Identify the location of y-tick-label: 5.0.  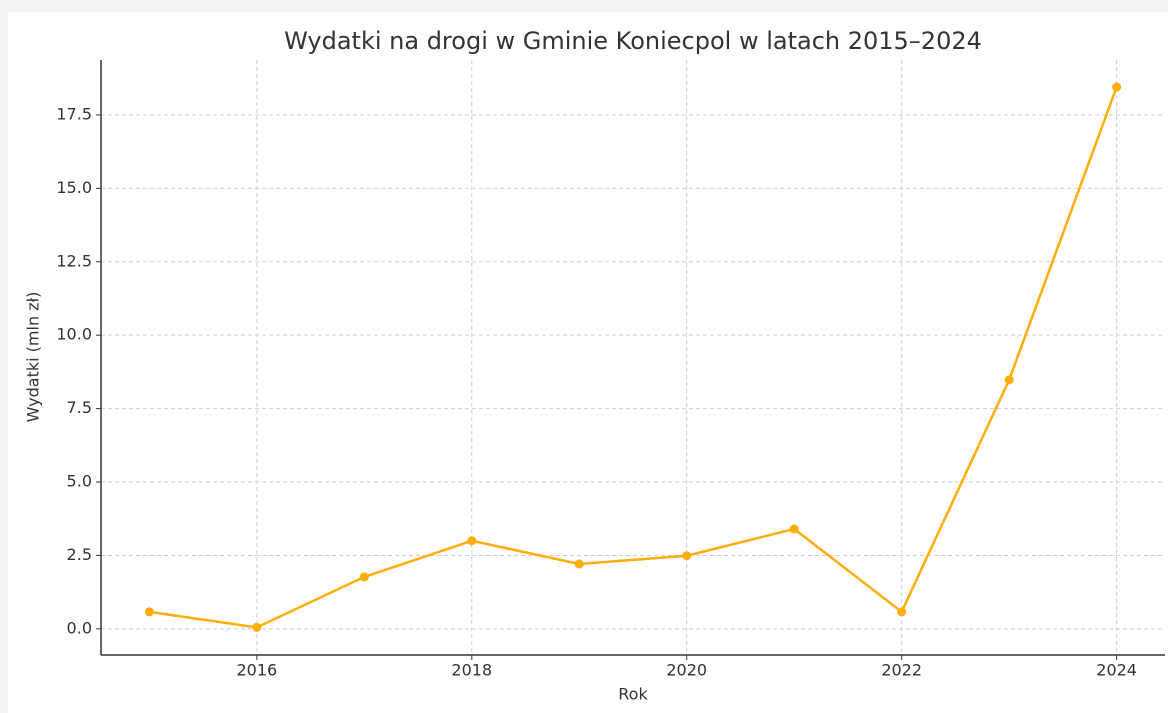
(79, 481).